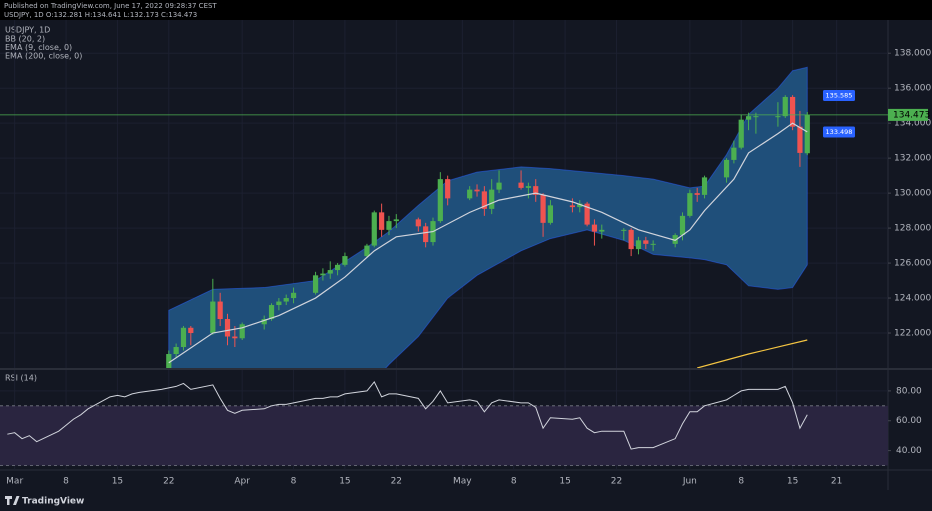  Describe the element at coordinates (909, 391) in the screenshot. I see `y-tick-label: 80.00` at that location.